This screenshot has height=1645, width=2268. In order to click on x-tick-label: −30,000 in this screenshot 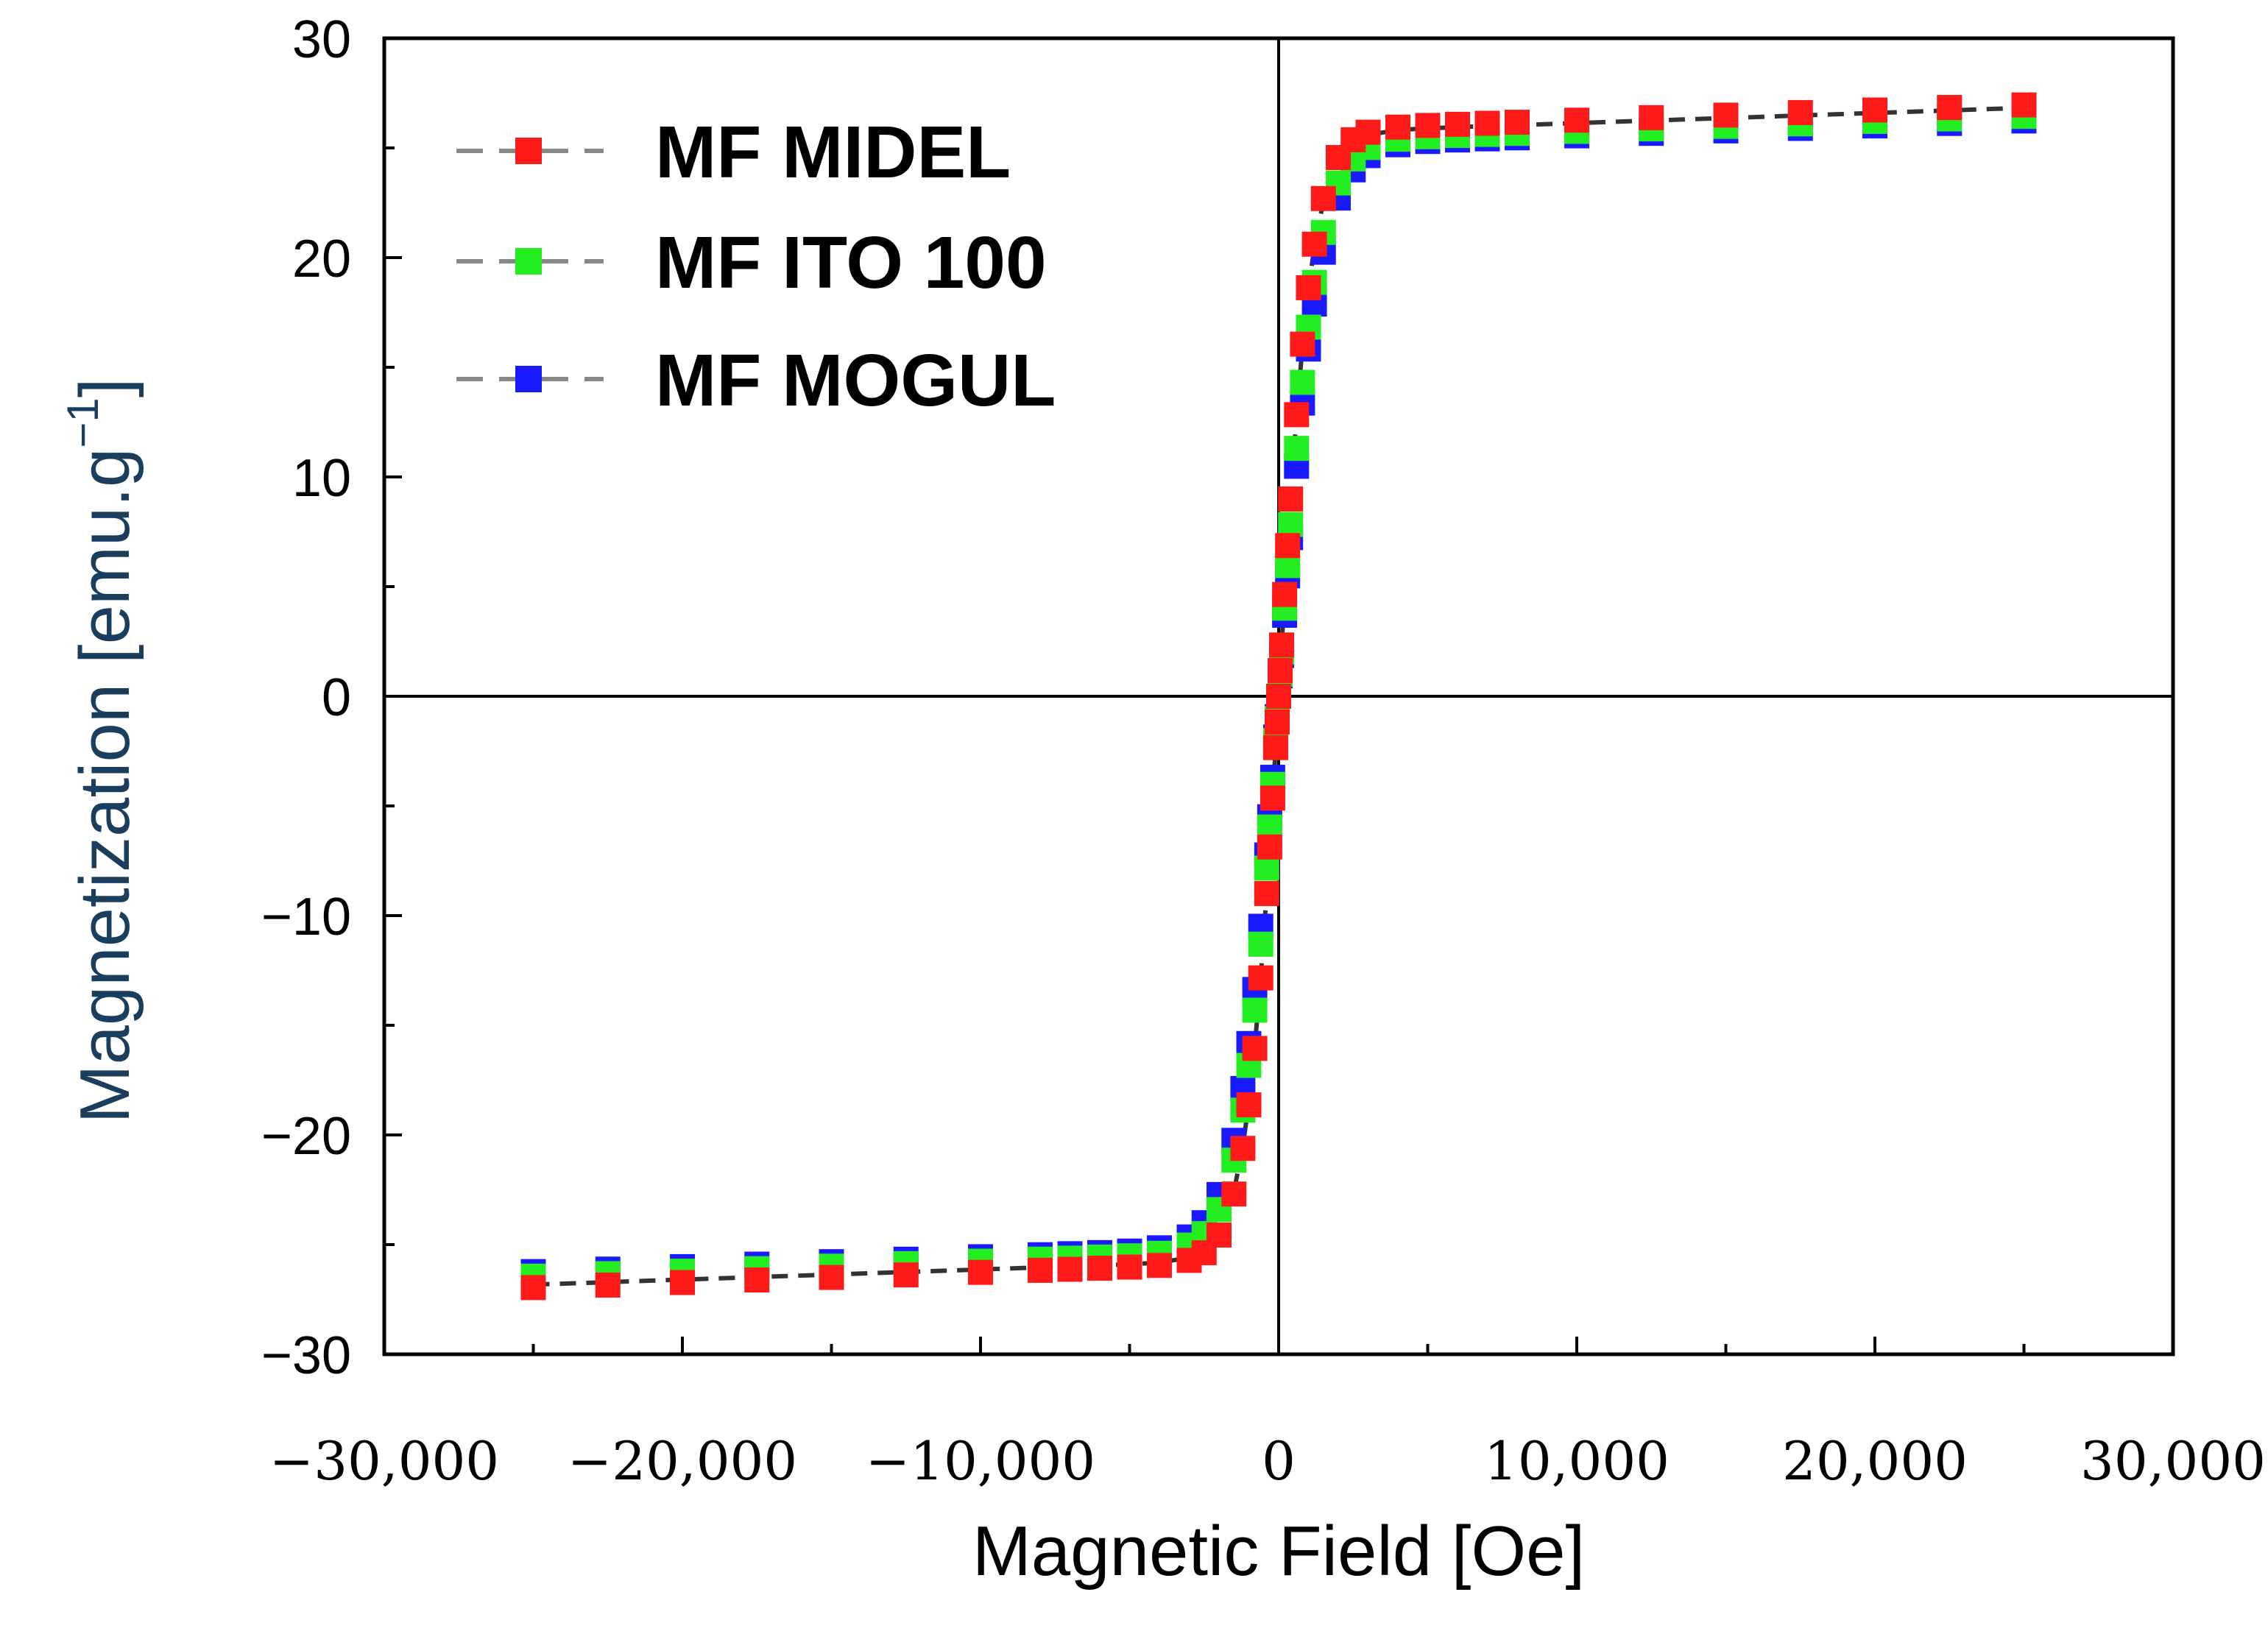, I will do `click(384, 1461)`.